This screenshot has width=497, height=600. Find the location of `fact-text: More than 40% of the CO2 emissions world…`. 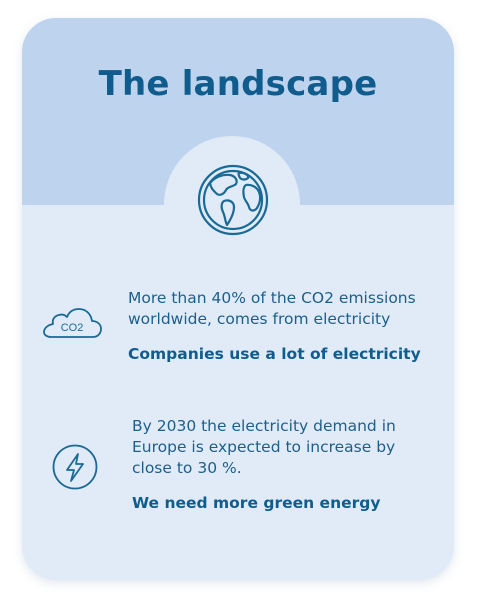

fact-text: More than 40% of the CO2 emissions world… is located at coordinates (272, 308).